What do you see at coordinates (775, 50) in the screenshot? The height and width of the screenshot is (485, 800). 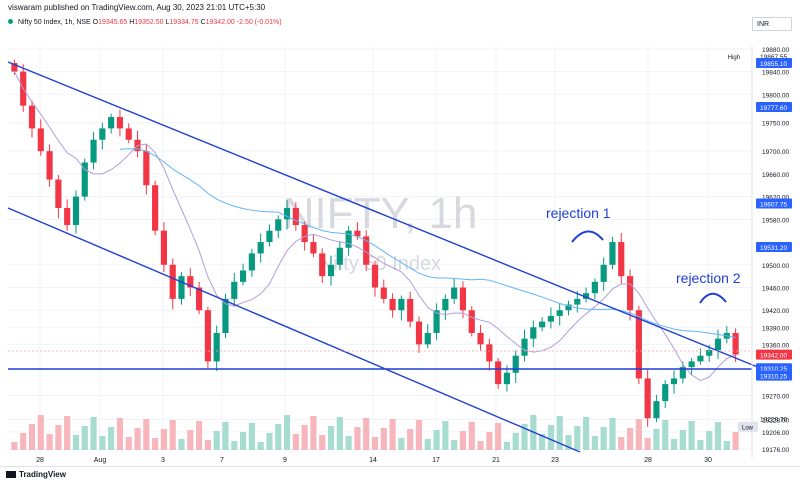 I see `price-tick-label: 19880.00` at bounding box center [775, 50].